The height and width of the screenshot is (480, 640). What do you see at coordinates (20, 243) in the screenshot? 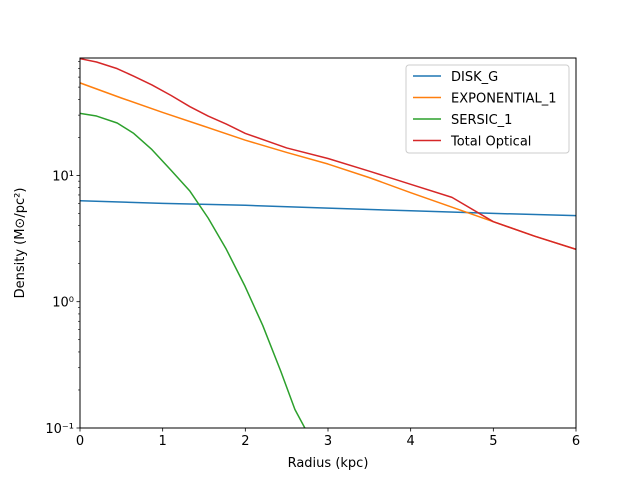
I see `y-axis-label: Density (M⊙/pc²)` at bounding box center [20, 243].